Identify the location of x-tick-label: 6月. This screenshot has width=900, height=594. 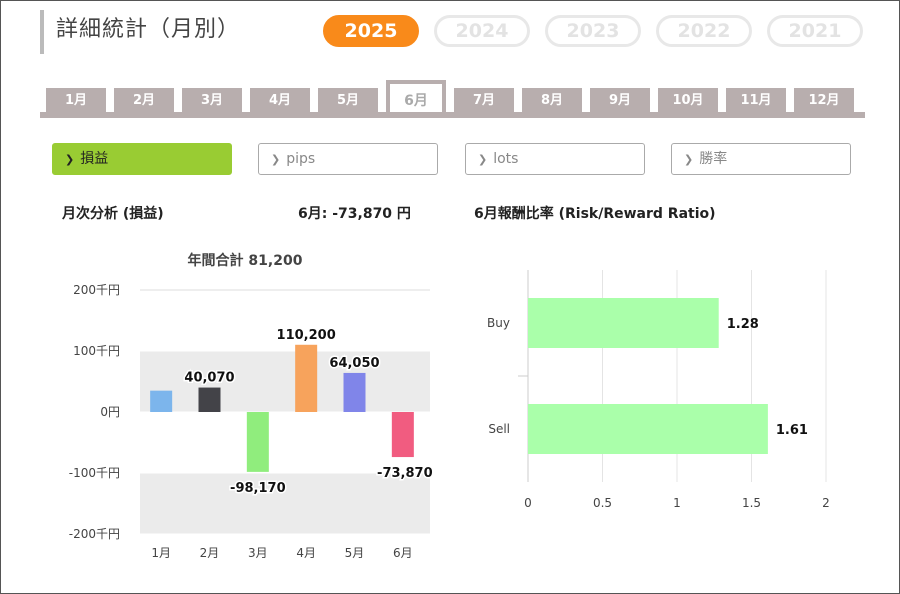
(403, 553).